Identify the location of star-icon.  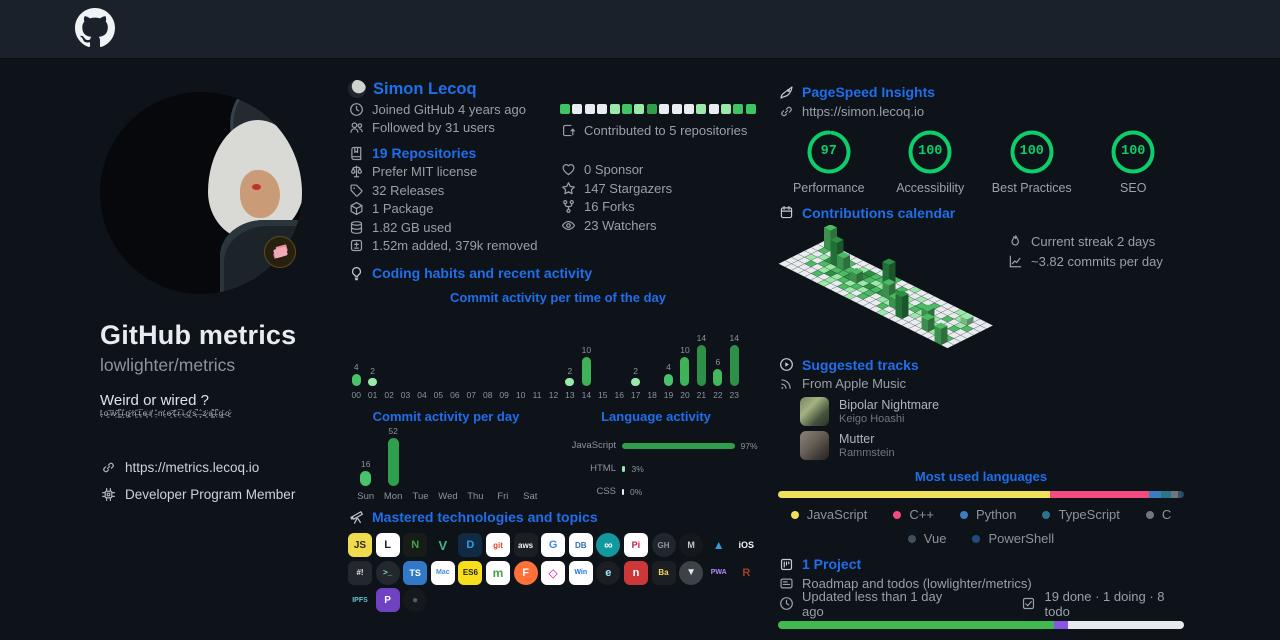
(568, 188).